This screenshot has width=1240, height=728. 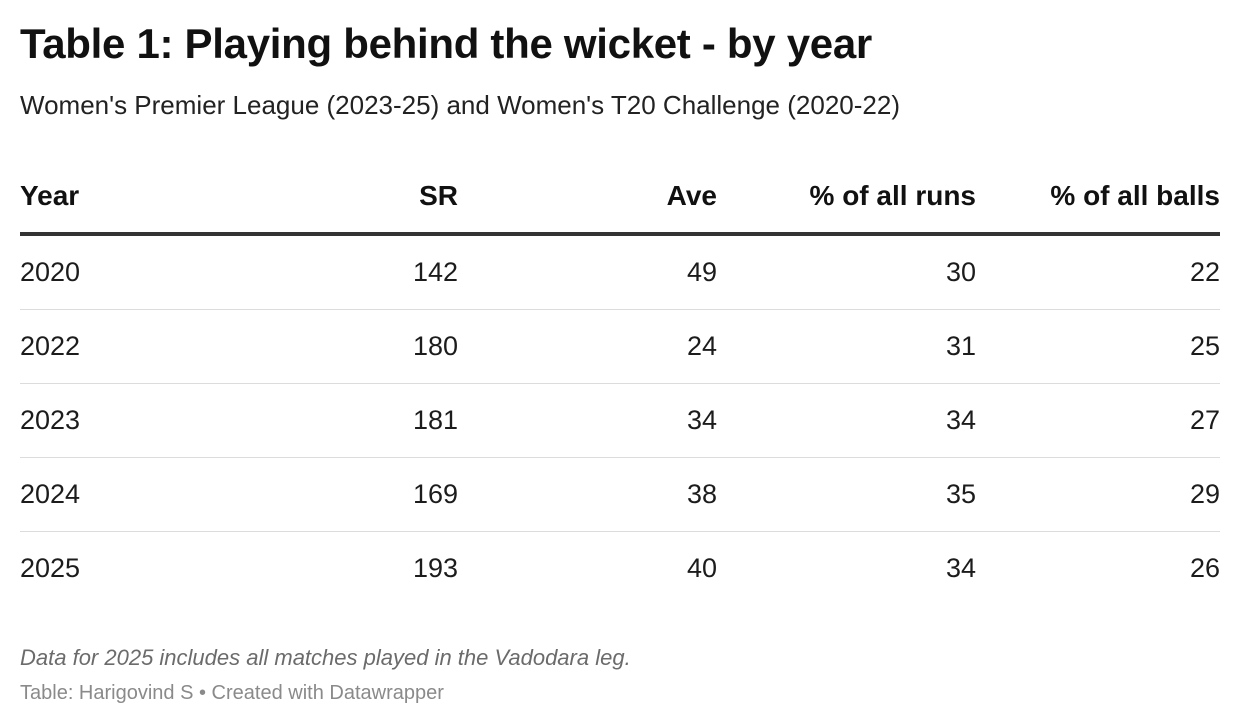 What do you see at coordinates (110, 198) in the screenshot?
I see `column-header-year: Year` at bounding box center [110, 198].